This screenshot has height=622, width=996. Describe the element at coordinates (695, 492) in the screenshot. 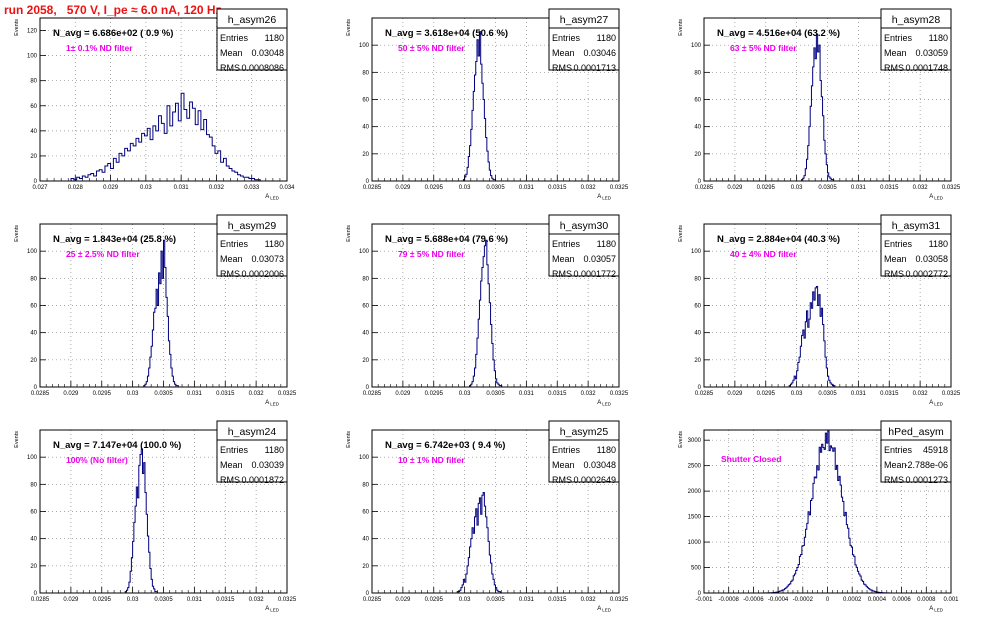

I see `y-tick-label: 2000` at that location.